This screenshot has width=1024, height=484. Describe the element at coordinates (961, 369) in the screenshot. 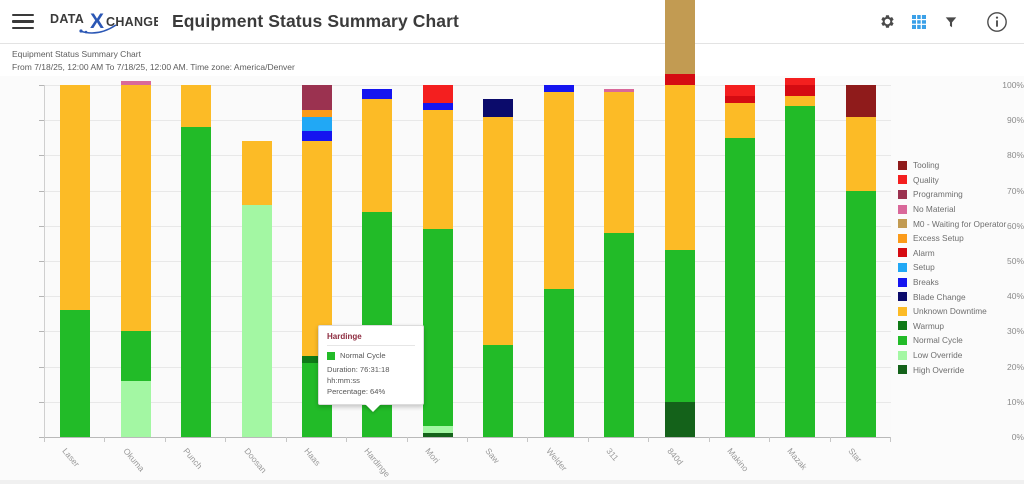

I see `legend-item-high-override: High Override` at that location.